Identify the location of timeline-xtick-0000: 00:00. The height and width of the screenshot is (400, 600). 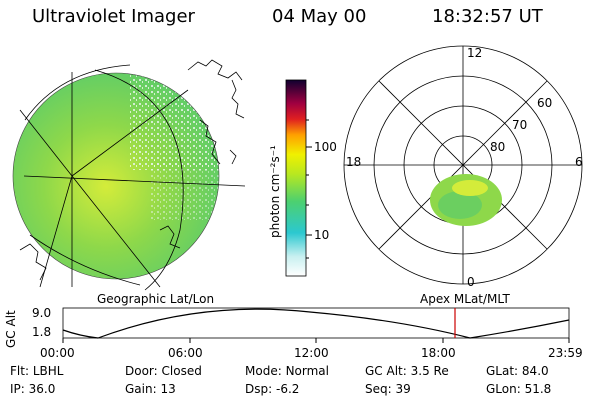
(57, 353).